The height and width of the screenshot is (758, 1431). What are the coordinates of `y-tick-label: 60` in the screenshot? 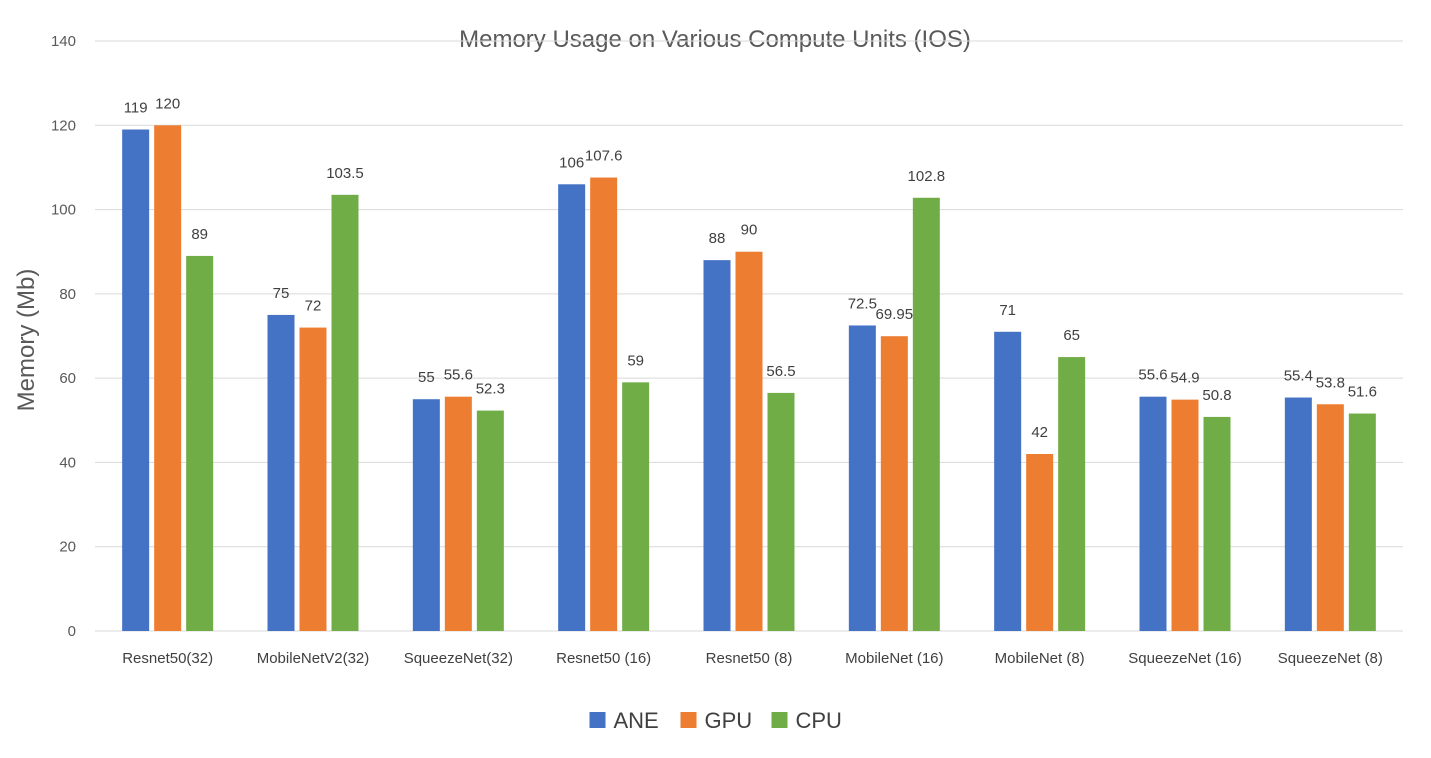 It's located at (67, 378).